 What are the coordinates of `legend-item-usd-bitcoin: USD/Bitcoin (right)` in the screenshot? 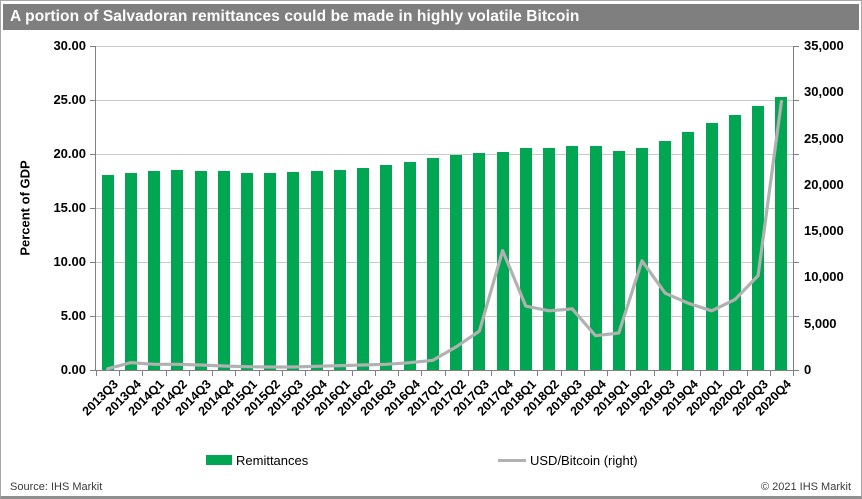 It's located at (568, 460).